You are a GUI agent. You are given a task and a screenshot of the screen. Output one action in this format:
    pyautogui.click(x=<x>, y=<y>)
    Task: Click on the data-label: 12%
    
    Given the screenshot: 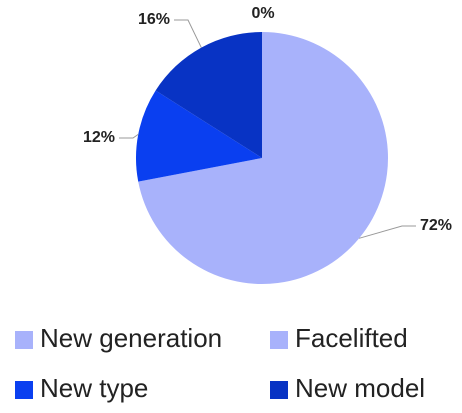 What is the action you would take?
    pyautogui.click(x=99, y=137)
    